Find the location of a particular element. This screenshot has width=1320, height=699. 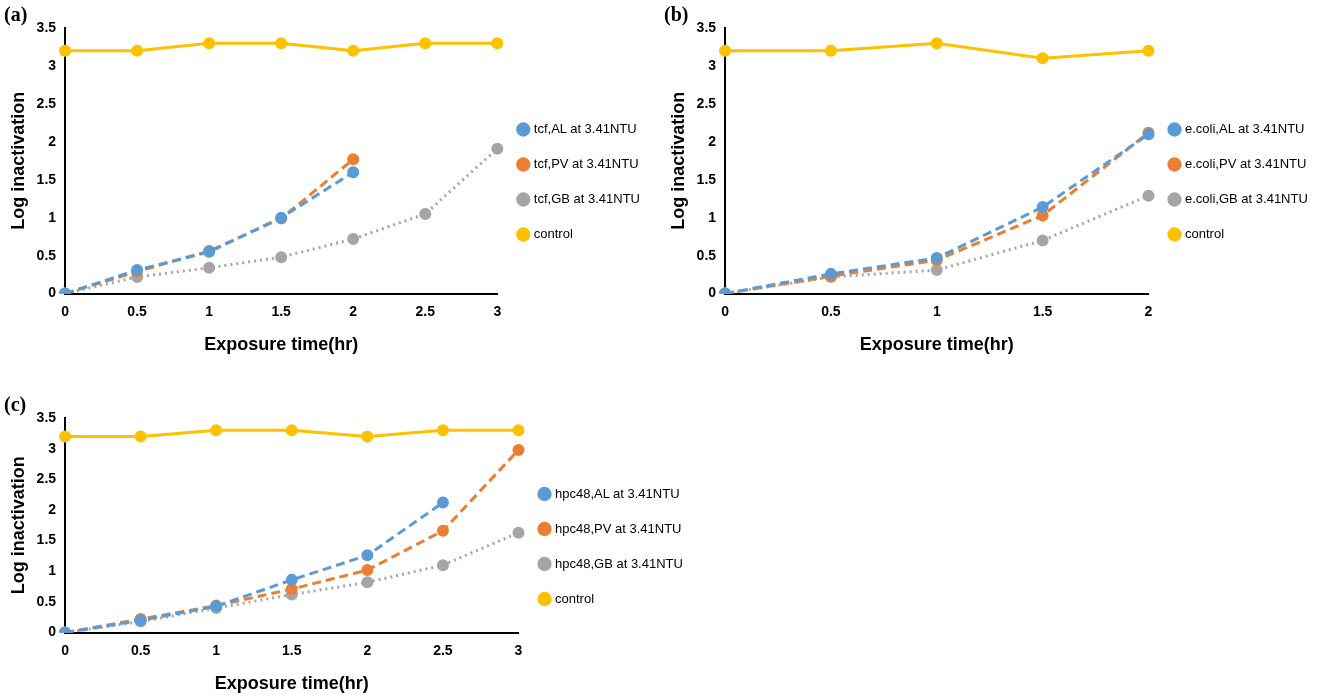

legend-label: tcf,GB at 3.41NTU is located at coordinates (586, 199).